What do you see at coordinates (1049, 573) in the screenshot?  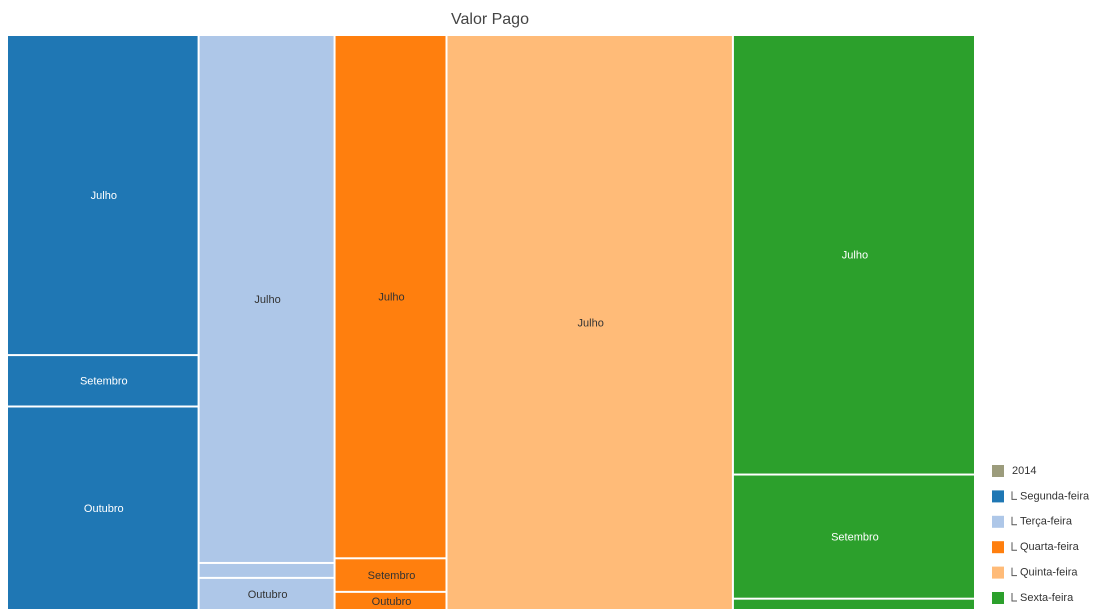 I see `legend-label: Quinta-feira` at bounding box center [1049, 573].